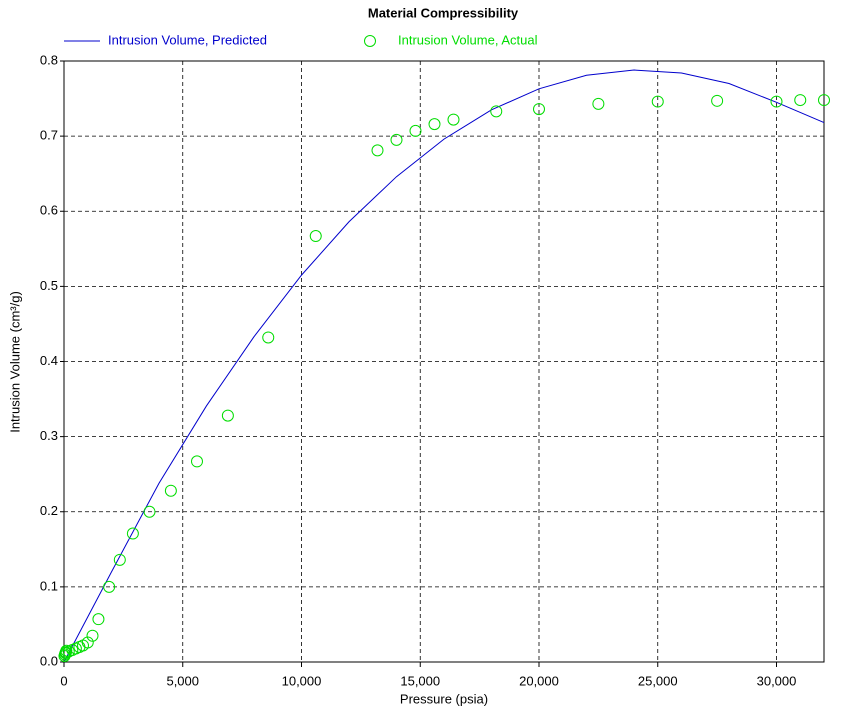 This screenshot has width=848, height=723. Describe the element at coordinates (468, 39) in the screenshot. I see `legend-label: Intrusion Volume, Actual` at that location.